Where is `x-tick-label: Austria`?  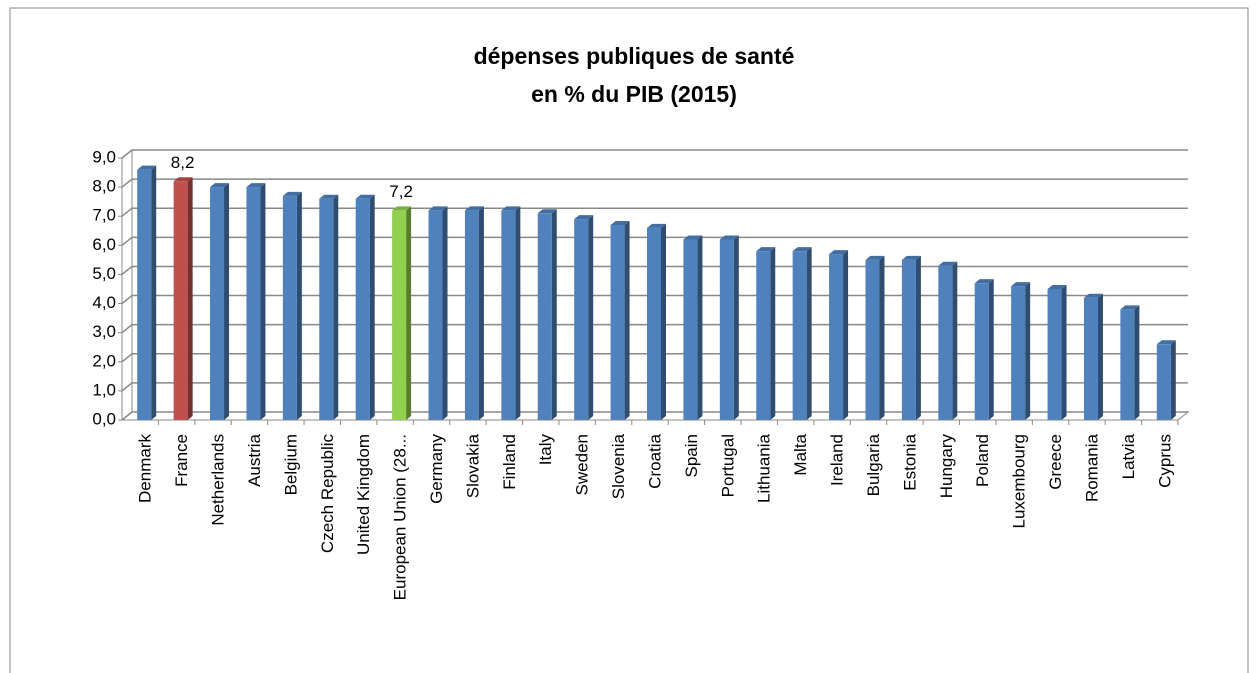
x-tick-label: Austria is located at coordinates (254, 459).